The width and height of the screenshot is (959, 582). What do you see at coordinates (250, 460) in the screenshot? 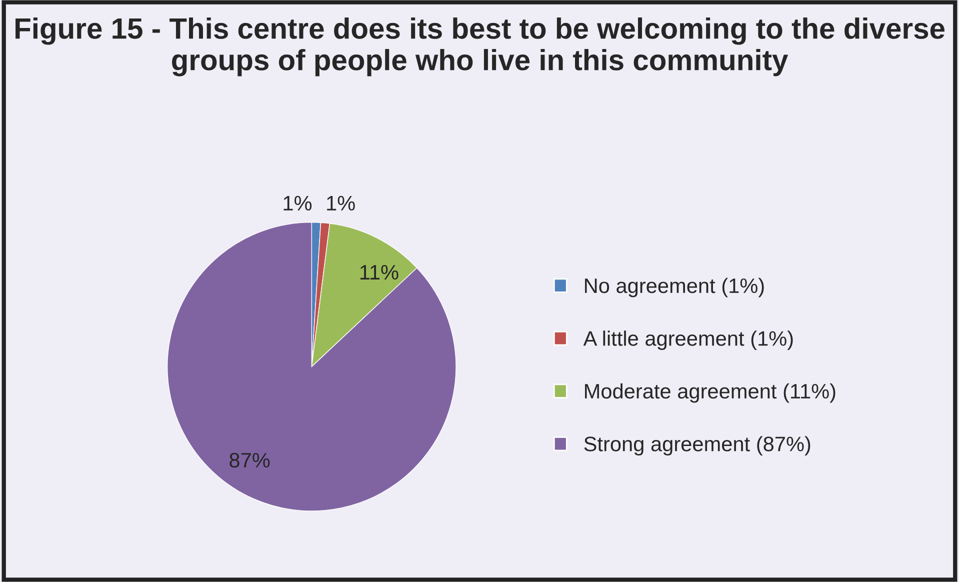
I see `data-label: 87%` at bounding box center [250, 460].